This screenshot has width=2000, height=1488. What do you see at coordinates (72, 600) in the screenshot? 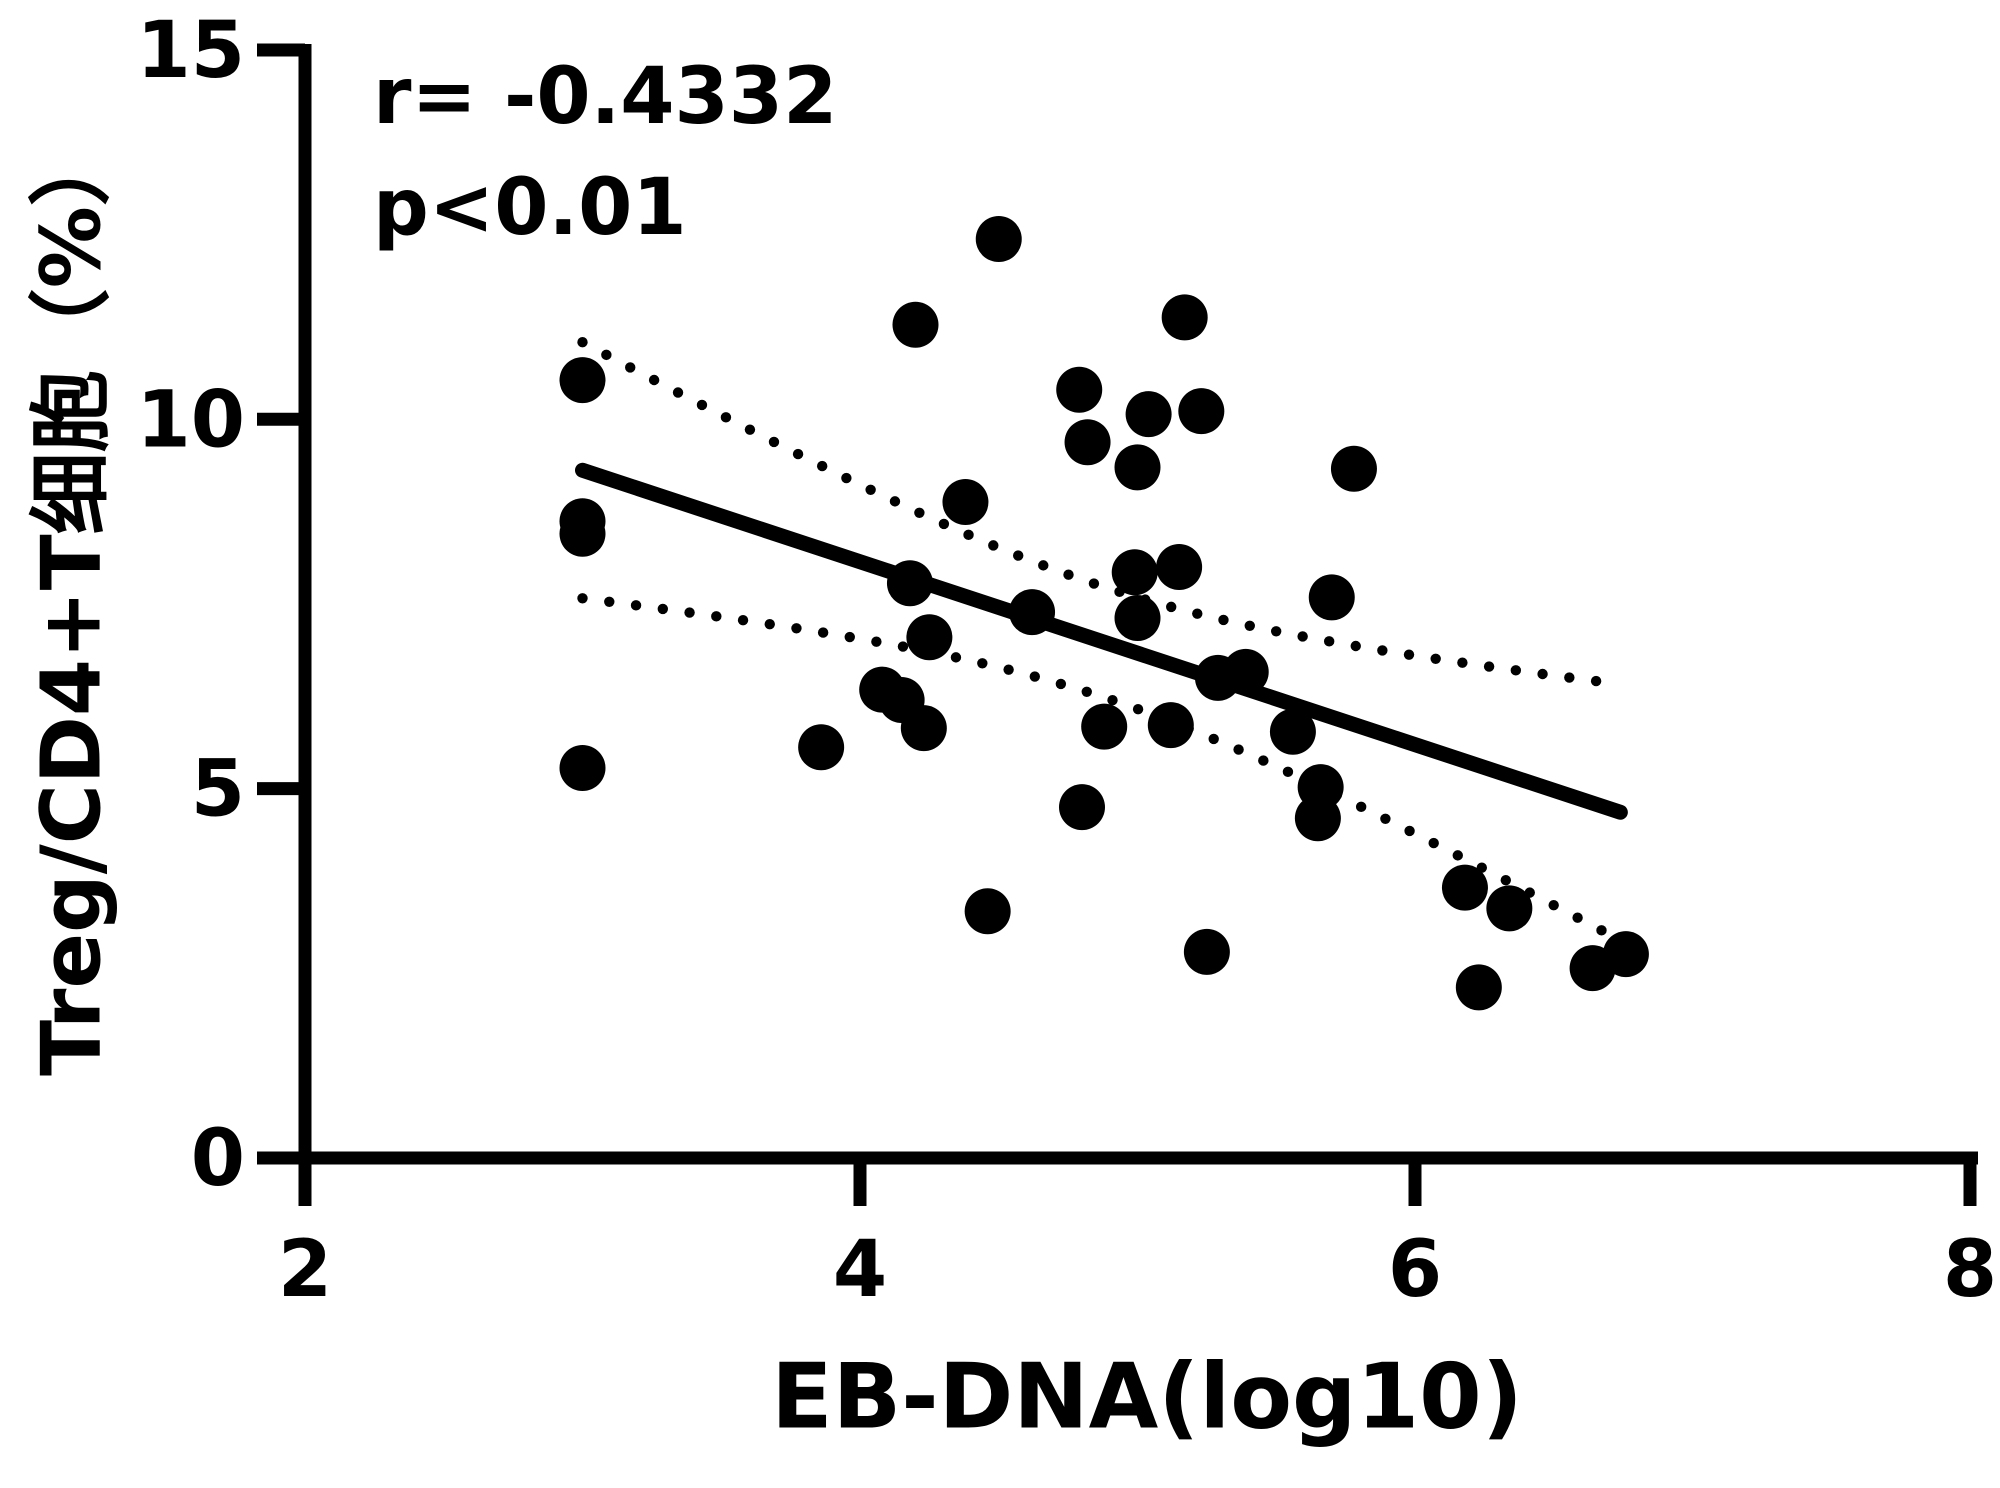
I see `y-axis-label: Treg/CD4+T细胞（%）` at bounding box center [72, 600].